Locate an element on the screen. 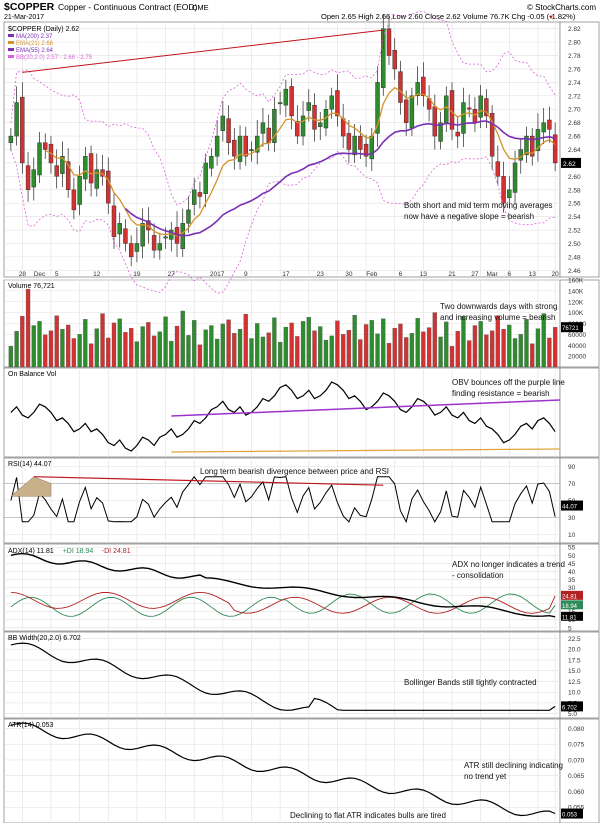 This screenshot has height=828, width=600. watermark: © StockCharts.com is located at coordinates (561, 7).